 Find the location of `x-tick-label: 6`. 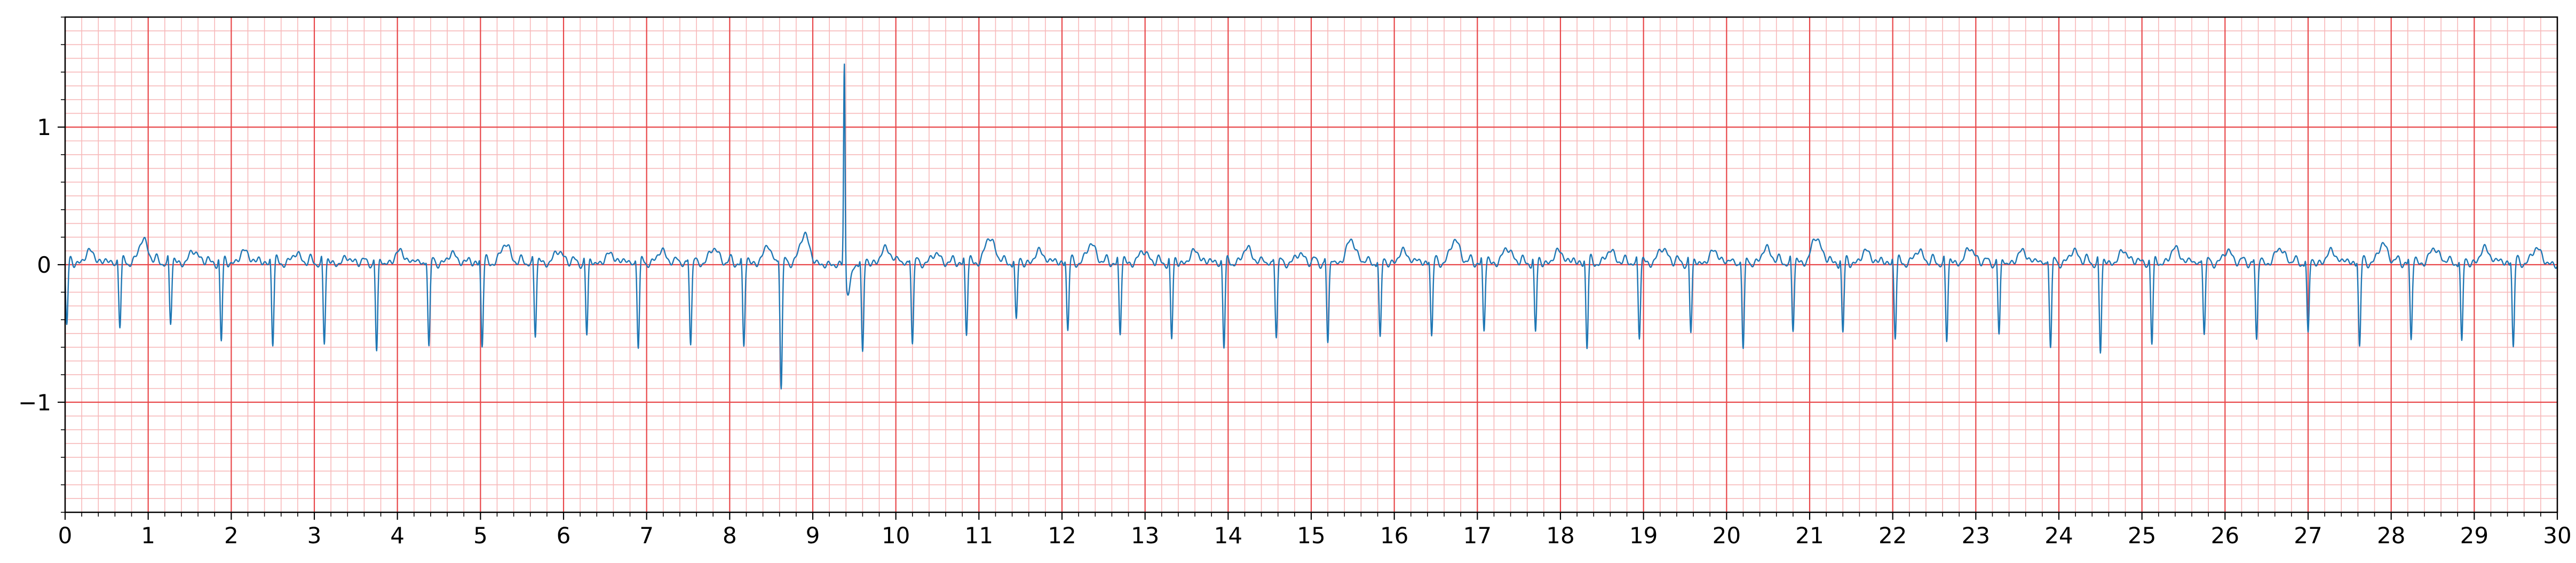

x-tick-label: 6 is located at coordinates (564, 535).